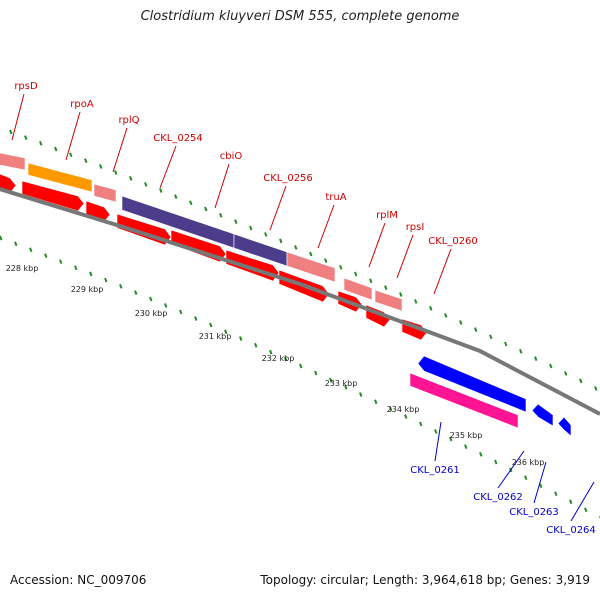 Image resolution: width=600 pixels, height=600 pixels. What do you see at coordinates (22, 268) in the screenshot?
I see `kbp-position-label: 228 kbp` at bounding box center [22, 268].